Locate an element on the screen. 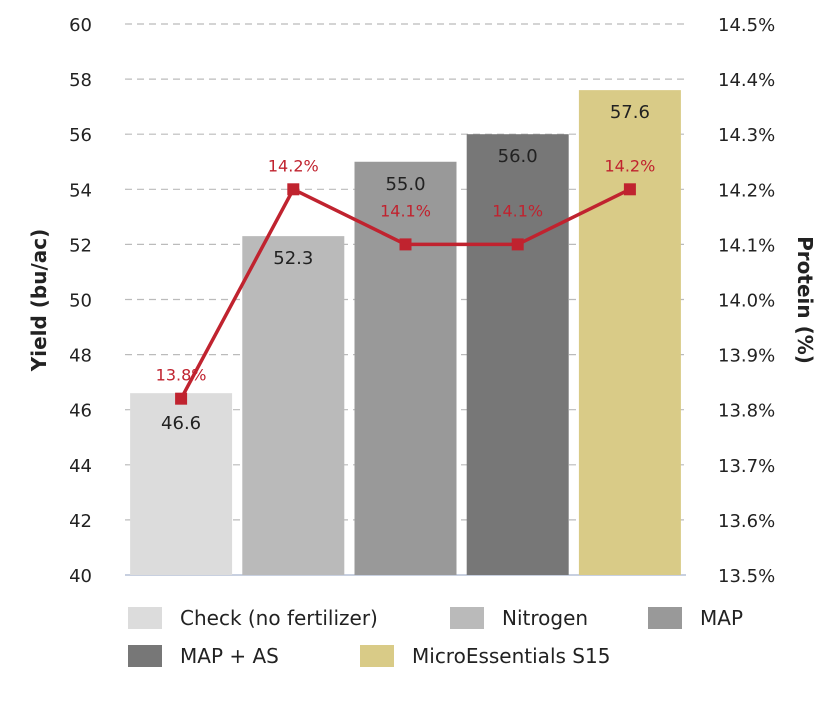  bar-data-label: 52.3 is located at coordinates (293, 258).